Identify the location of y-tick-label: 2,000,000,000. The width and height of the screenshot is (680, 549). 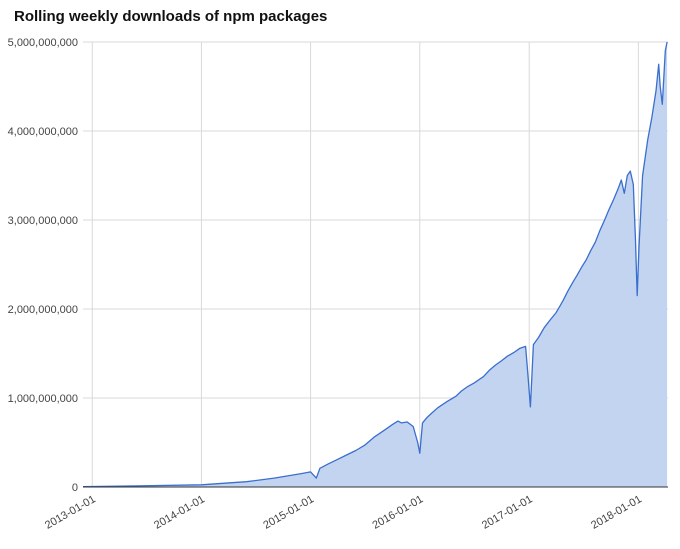
(43, 310).